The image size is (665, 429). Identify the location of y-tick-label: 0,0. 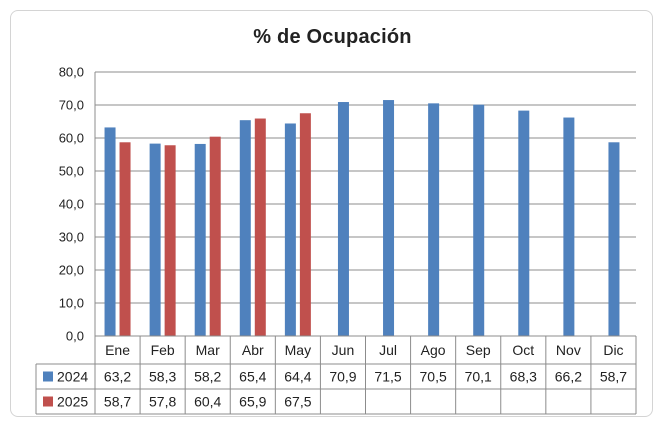
(75, 336).